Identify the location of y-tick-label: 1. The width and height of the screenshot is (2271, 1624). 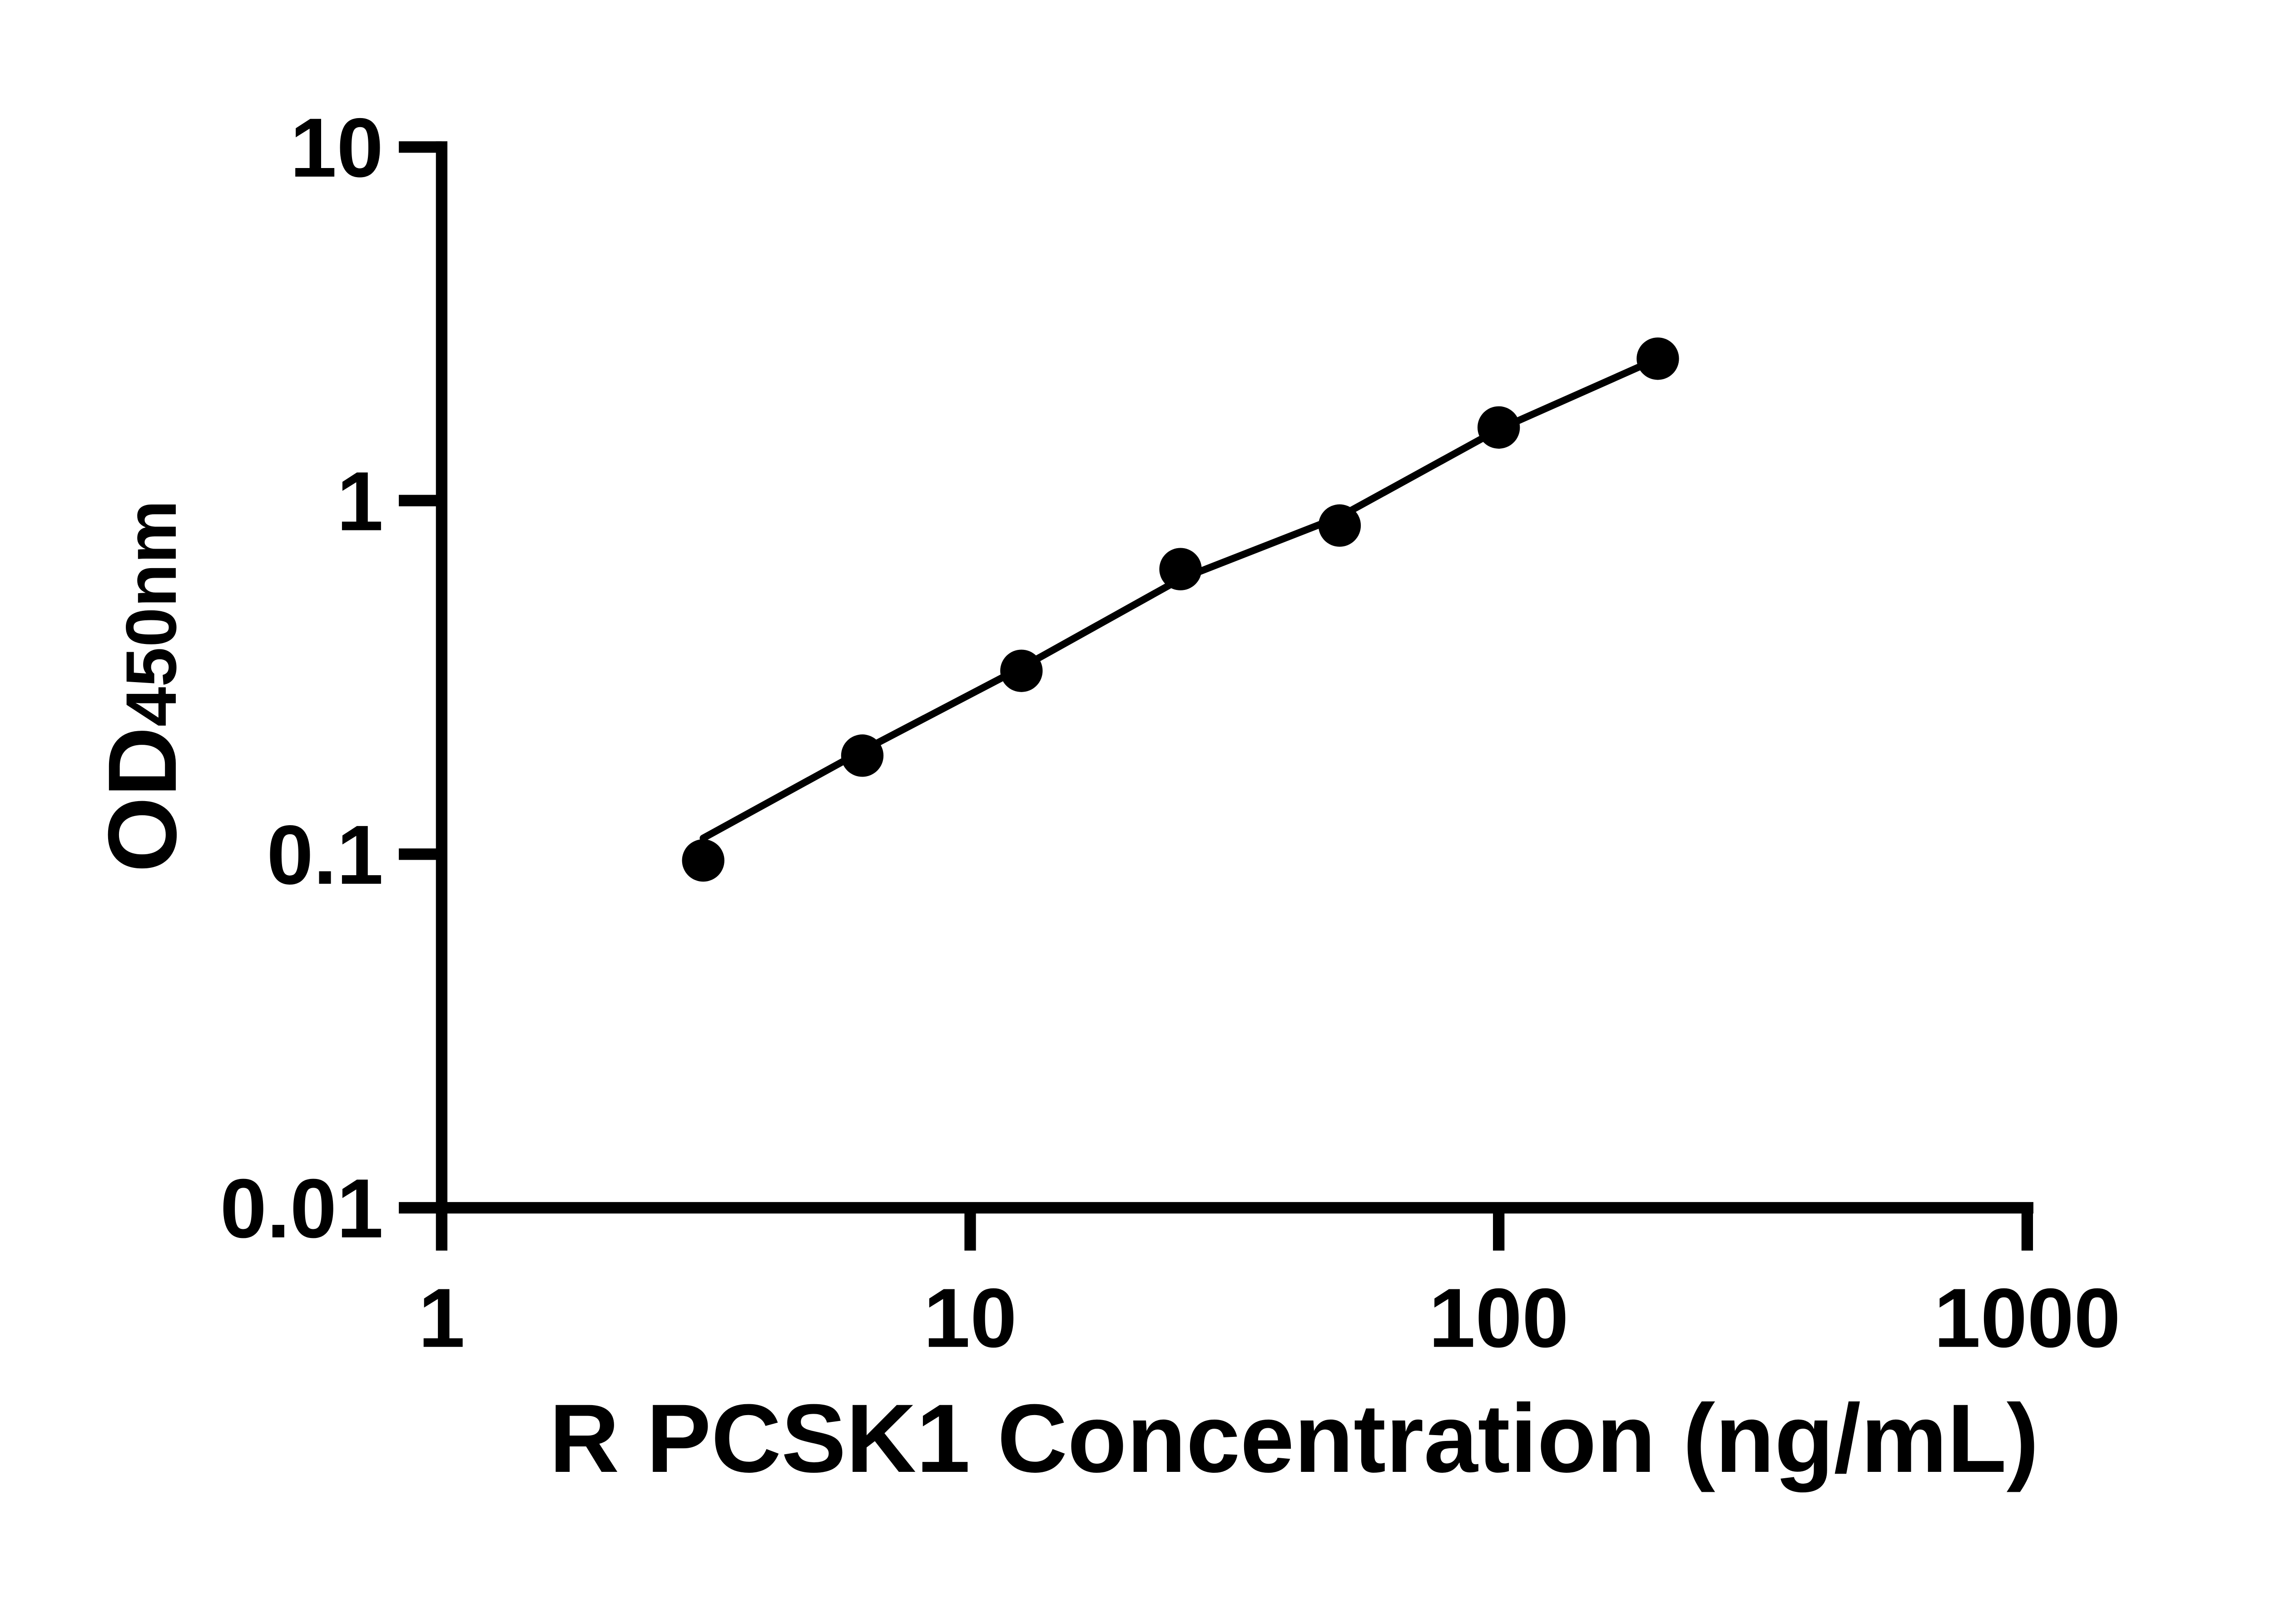
(360, 501).